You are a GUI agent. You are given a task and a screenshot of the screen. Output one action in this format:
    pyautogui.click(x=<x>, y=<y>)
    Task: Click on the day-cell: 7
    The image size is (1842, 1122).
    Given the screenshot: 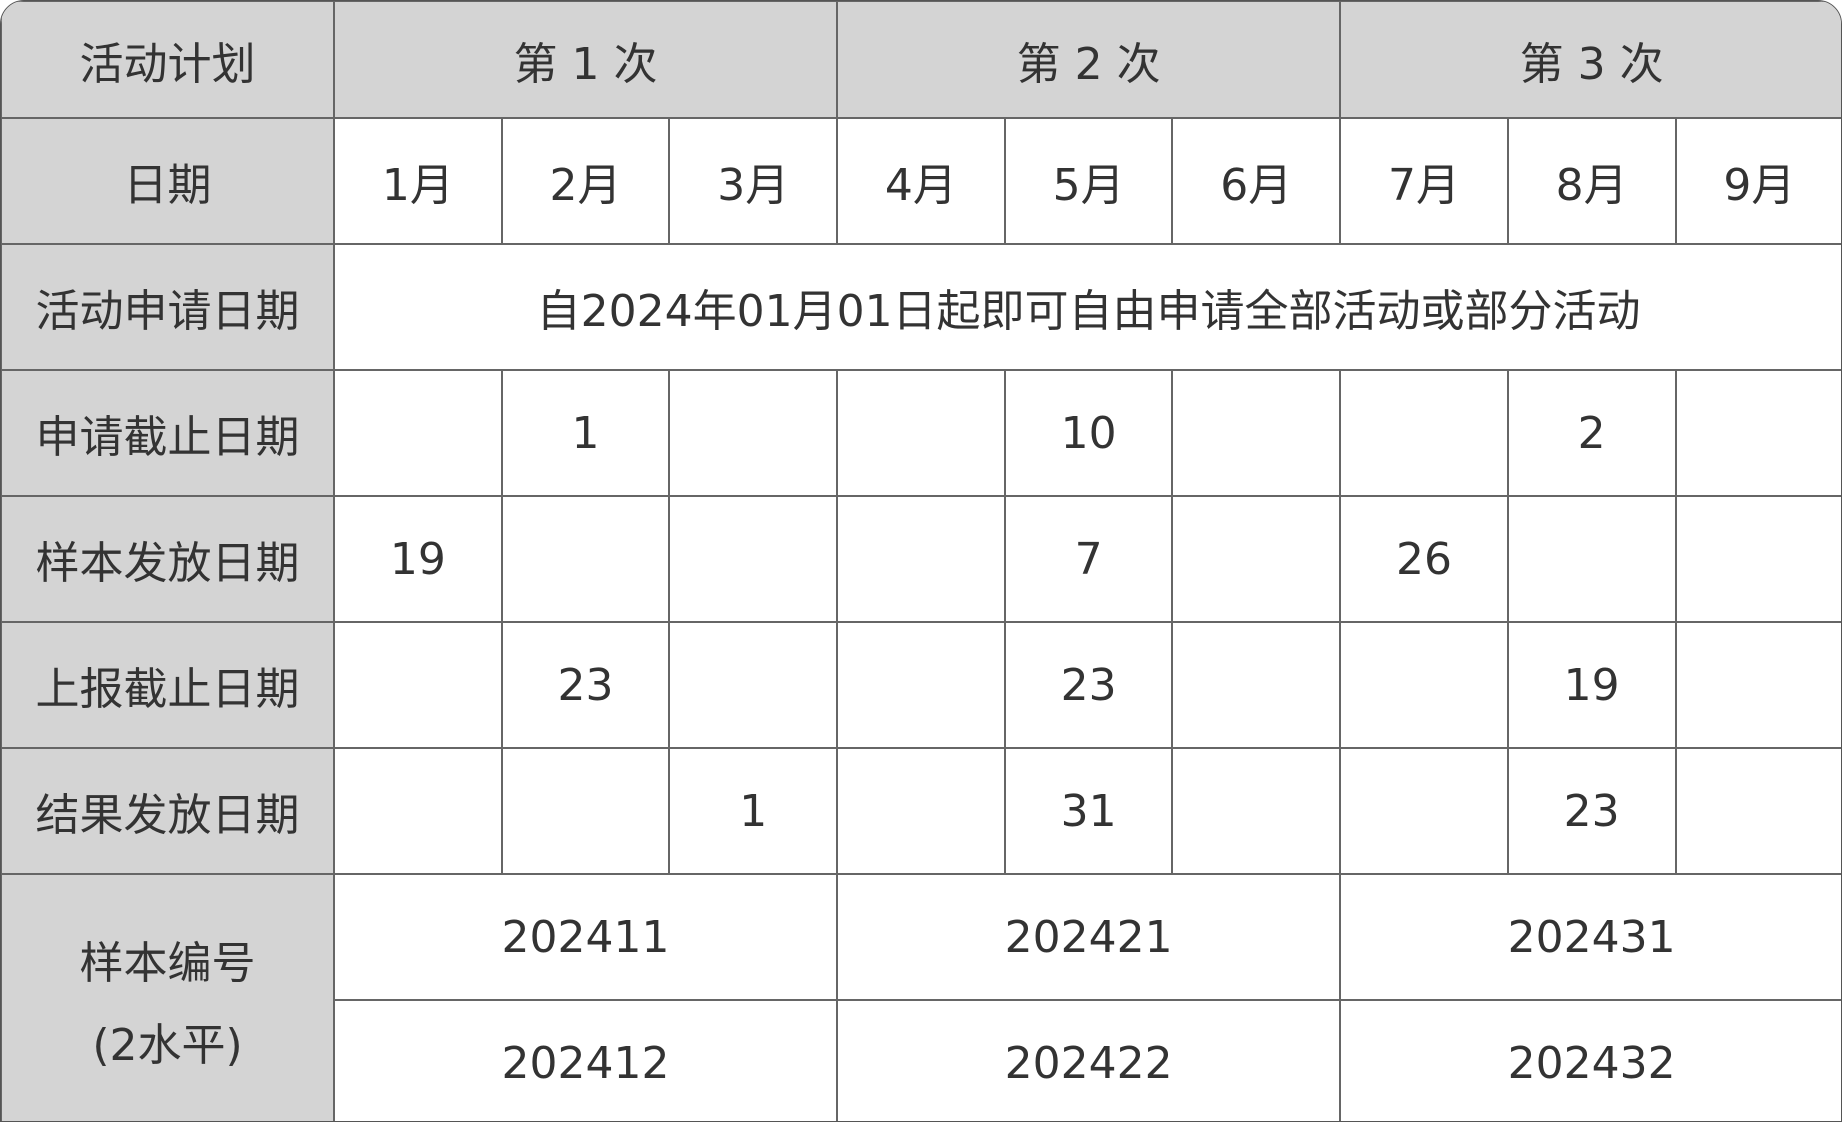 What is the action you would take?
    pyautogui.click(x=1088, y=559)
    